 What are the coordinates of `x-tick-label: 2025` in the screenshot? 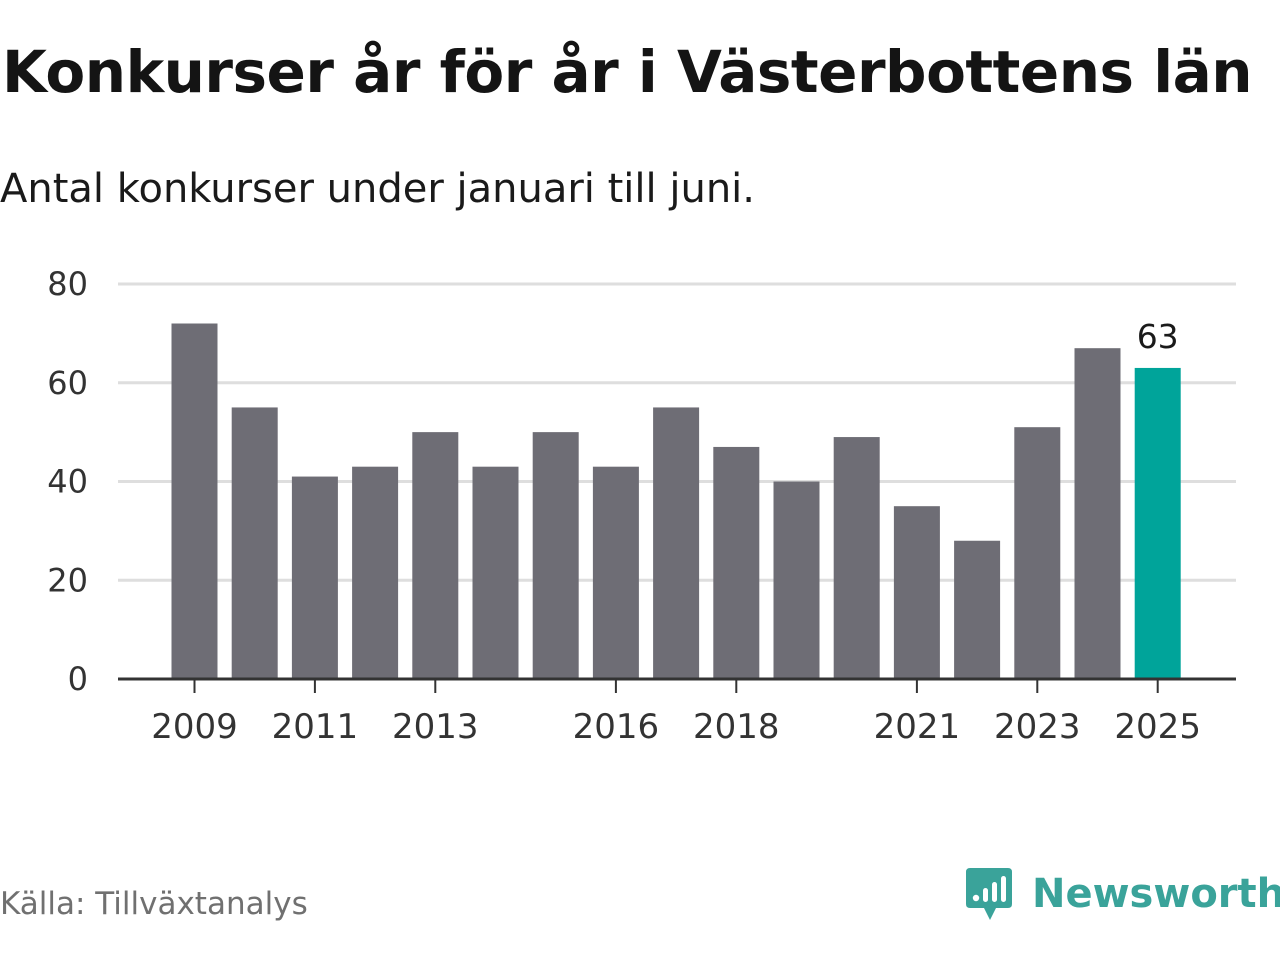 It's located at (1157, 727).